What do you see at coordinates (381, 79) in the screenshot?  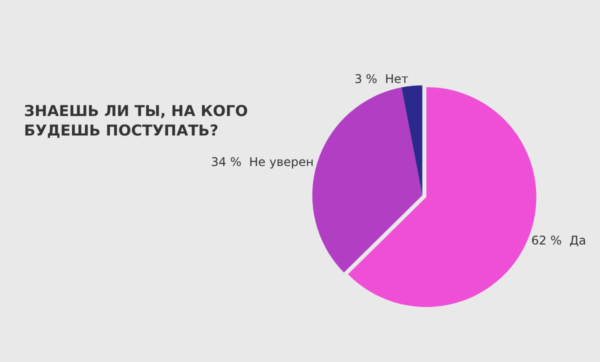 I see `slice-label: 3 % Нет` at bounding box center [381, 79].